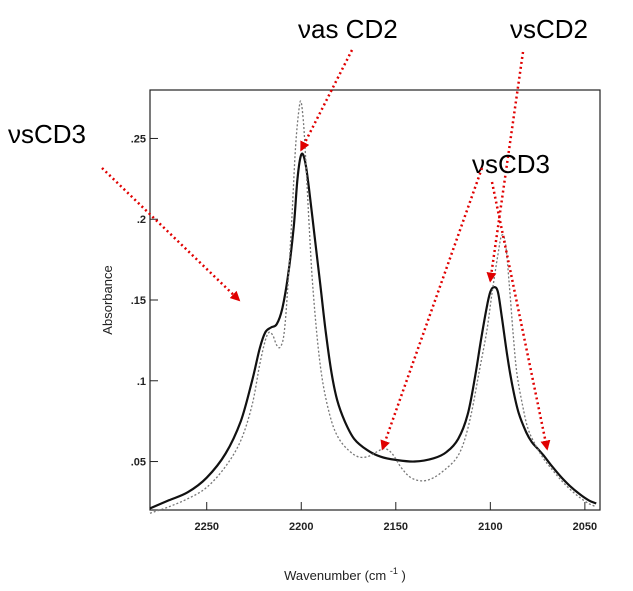  I want to click on annotation-vs-cd2-shoulder-arrow, so click(520, 316).